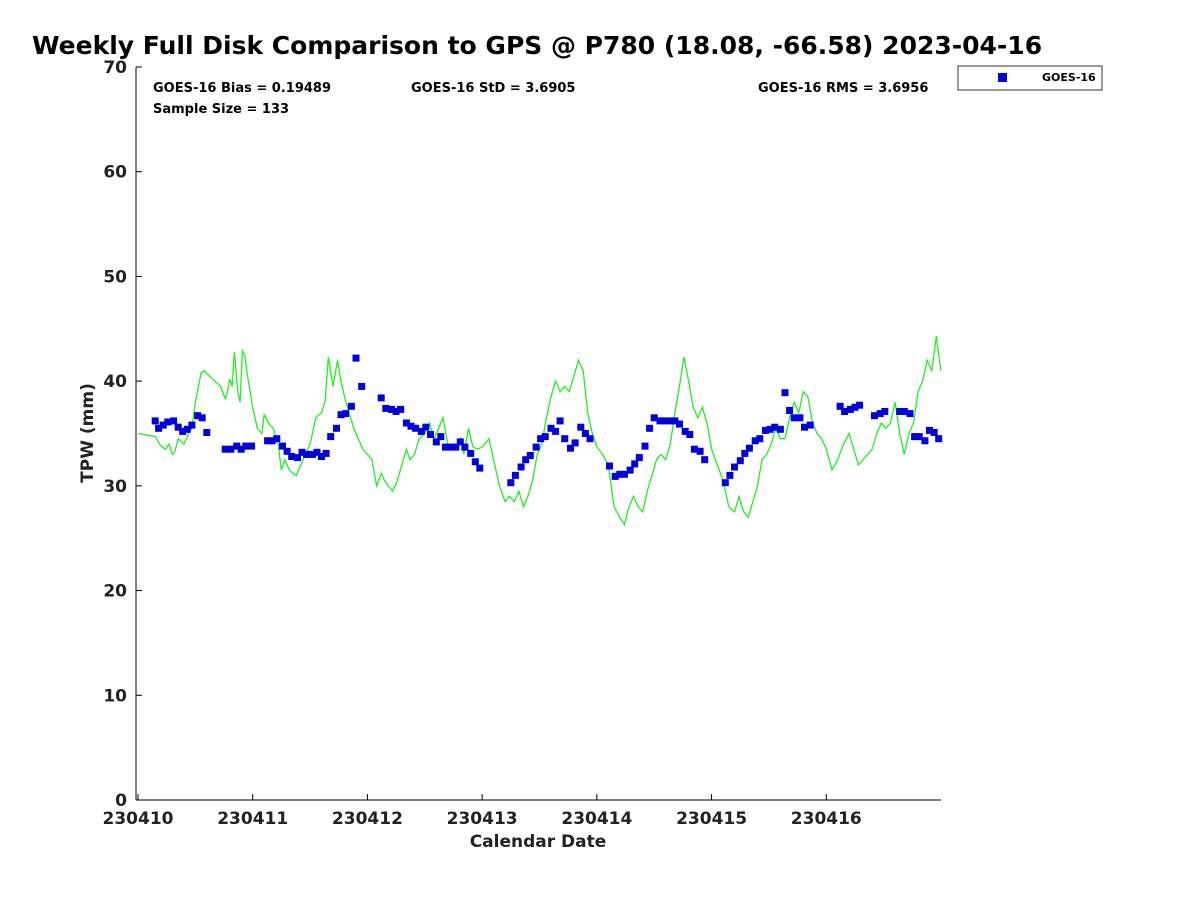 Image resolution: width=1200 pixels, height=900 pixels. Describe the element at coordinates (242, 88) in the screenshot. I see `bias-annotation: GOES-16 Bias = 0.19489` at that location.